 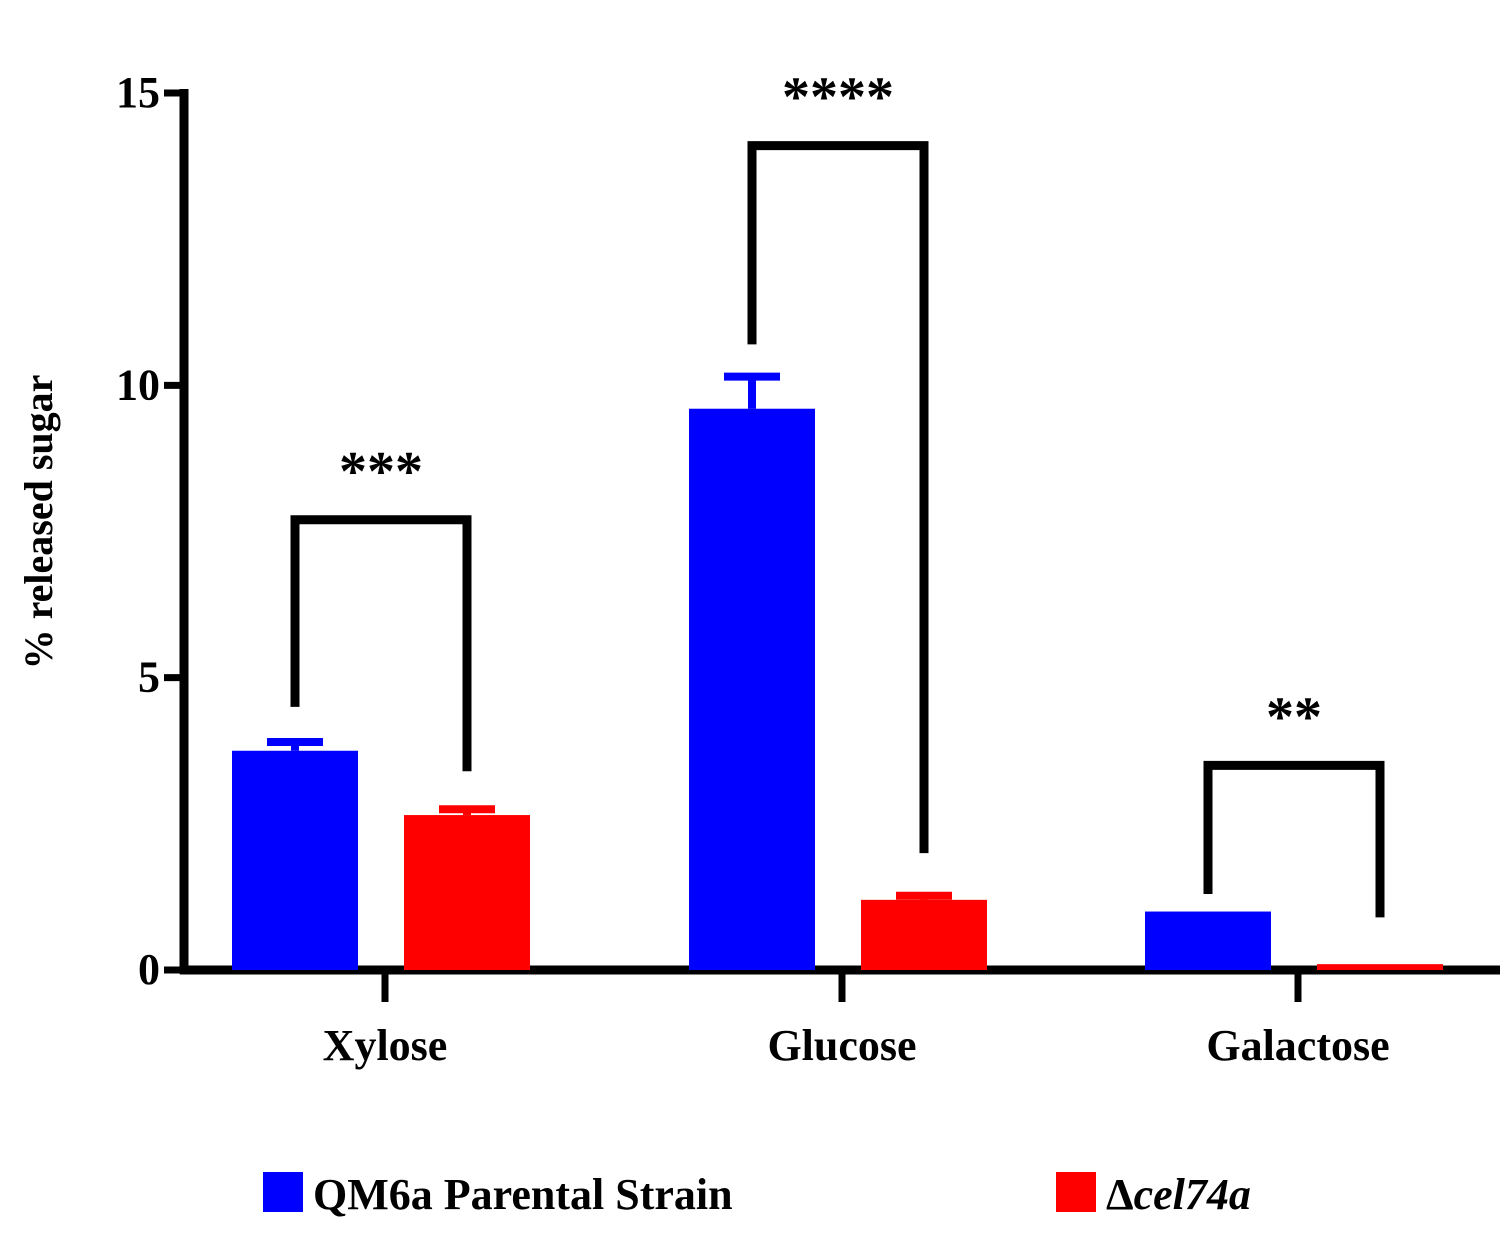 What do you see at coordinates (138, 384) in the screenshot?
I see `y-tick-label: 10` at bounding box center [138, 384].